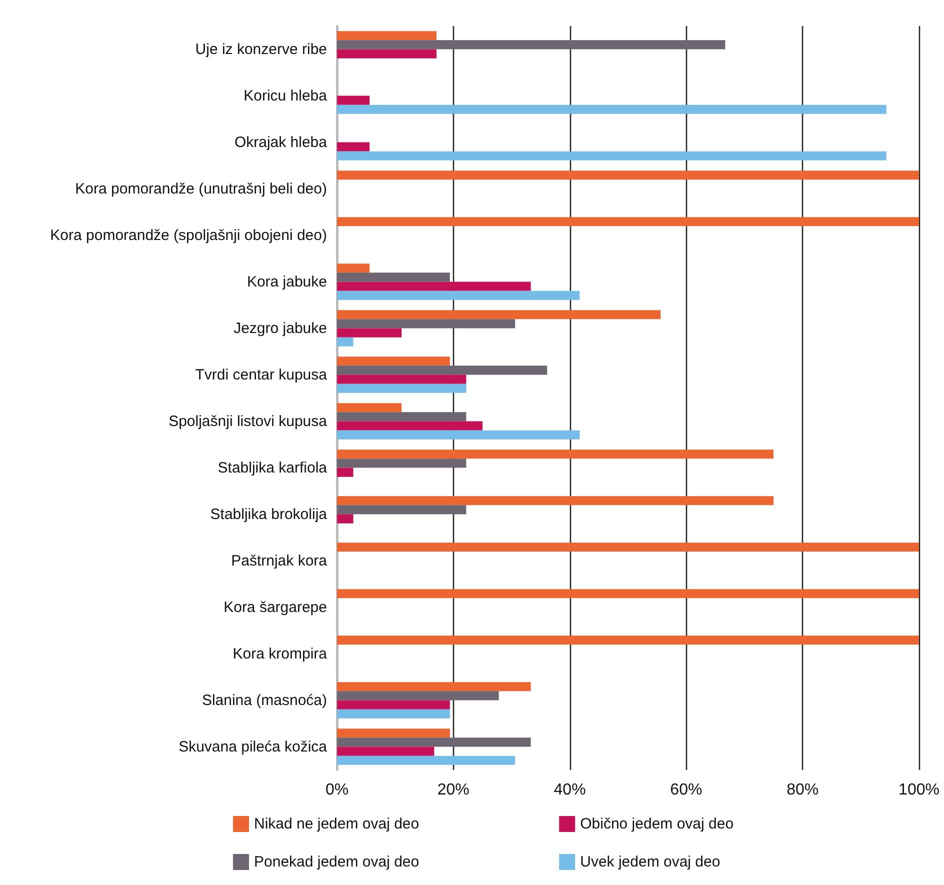  What do you see at coordinates (275, 607) in the screenshot?
I see `y-tick-label: Kora šargarepe` at bounding box center [275, 607].